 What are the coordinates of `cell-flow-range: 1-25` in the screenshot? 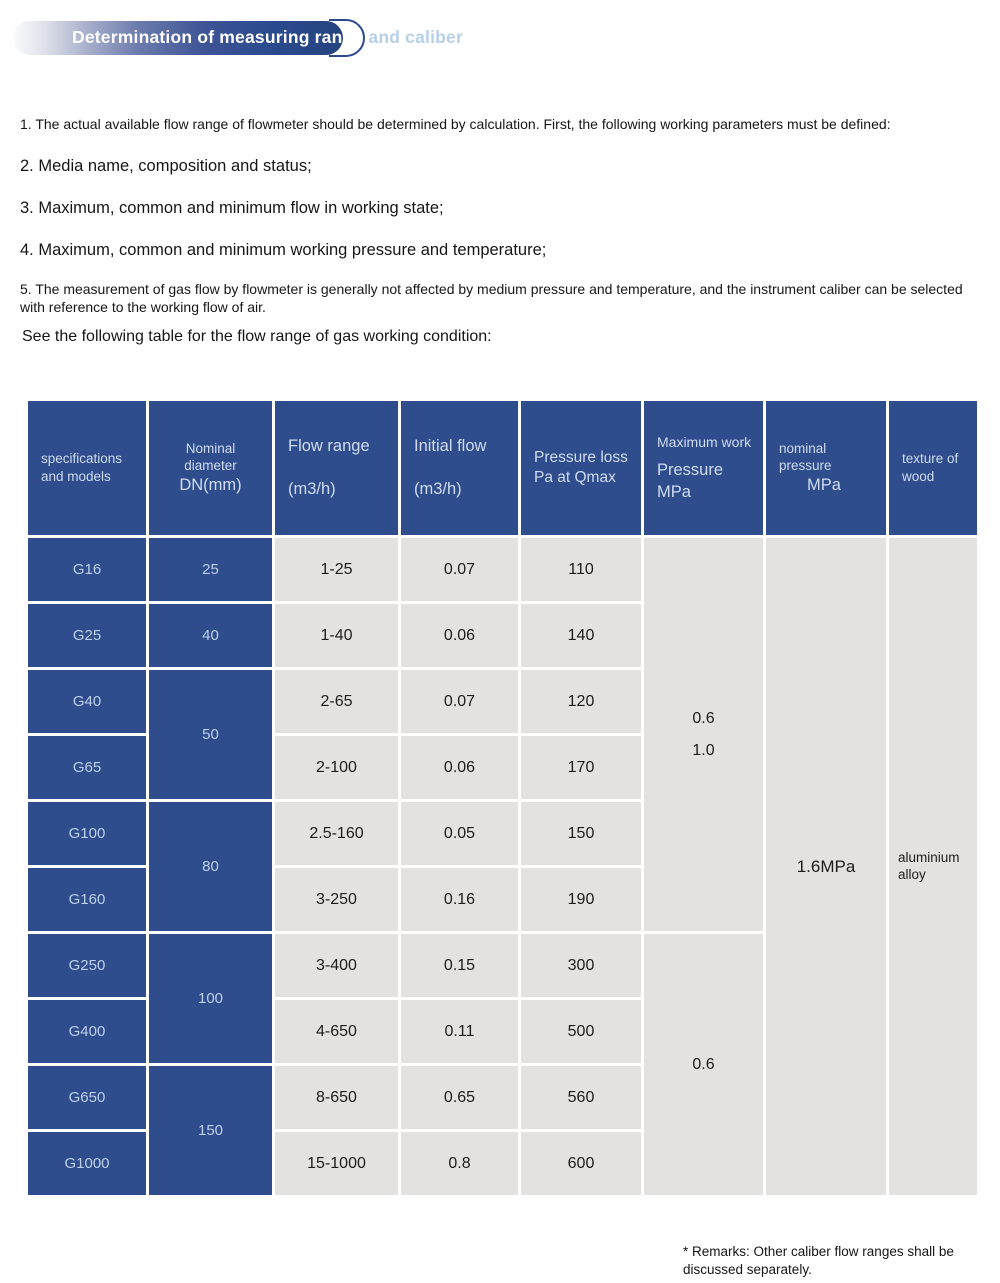 It's located at (336, 569).